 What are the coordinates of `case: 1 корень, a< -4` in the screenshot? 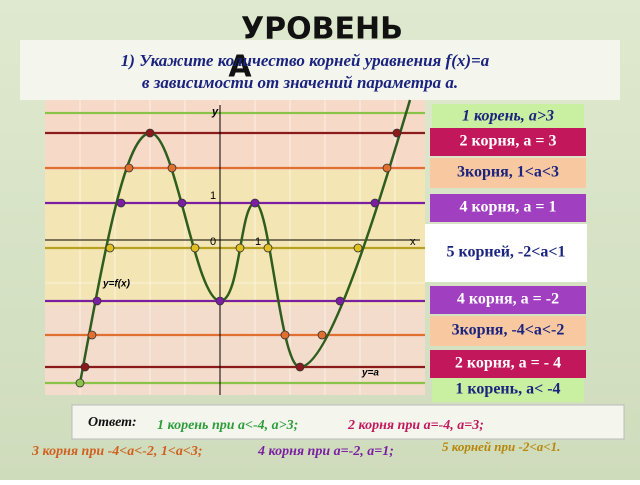 It's located at (507, 389).